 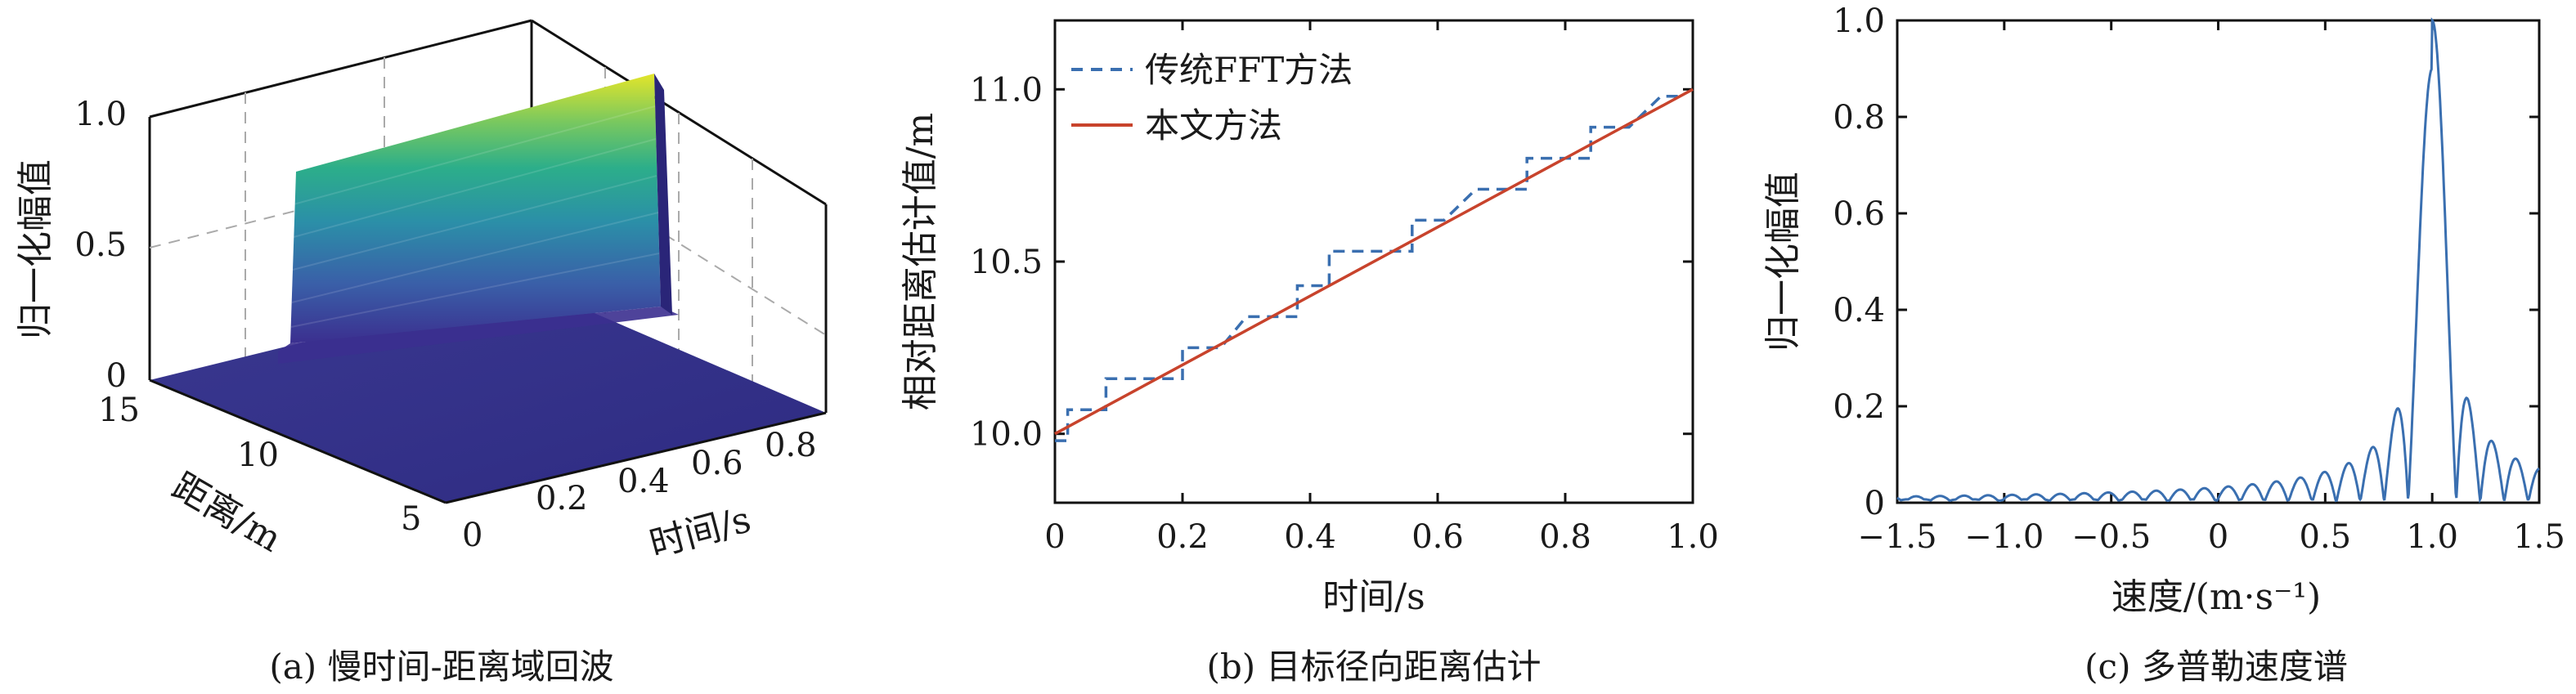 I want to click on y-tick-5: 5, so click(x=411, y=519).